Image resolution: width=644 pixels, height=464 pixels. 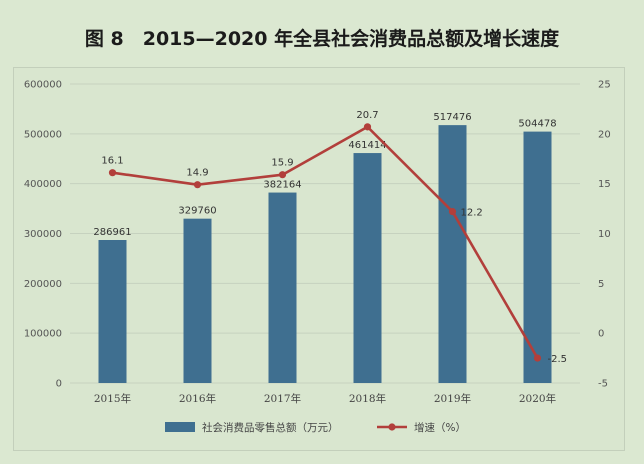 What do you see at coordinates (112, 232) in the screenshot?
I see `bar-data-label: 286961` at bounding box center [112, 232].